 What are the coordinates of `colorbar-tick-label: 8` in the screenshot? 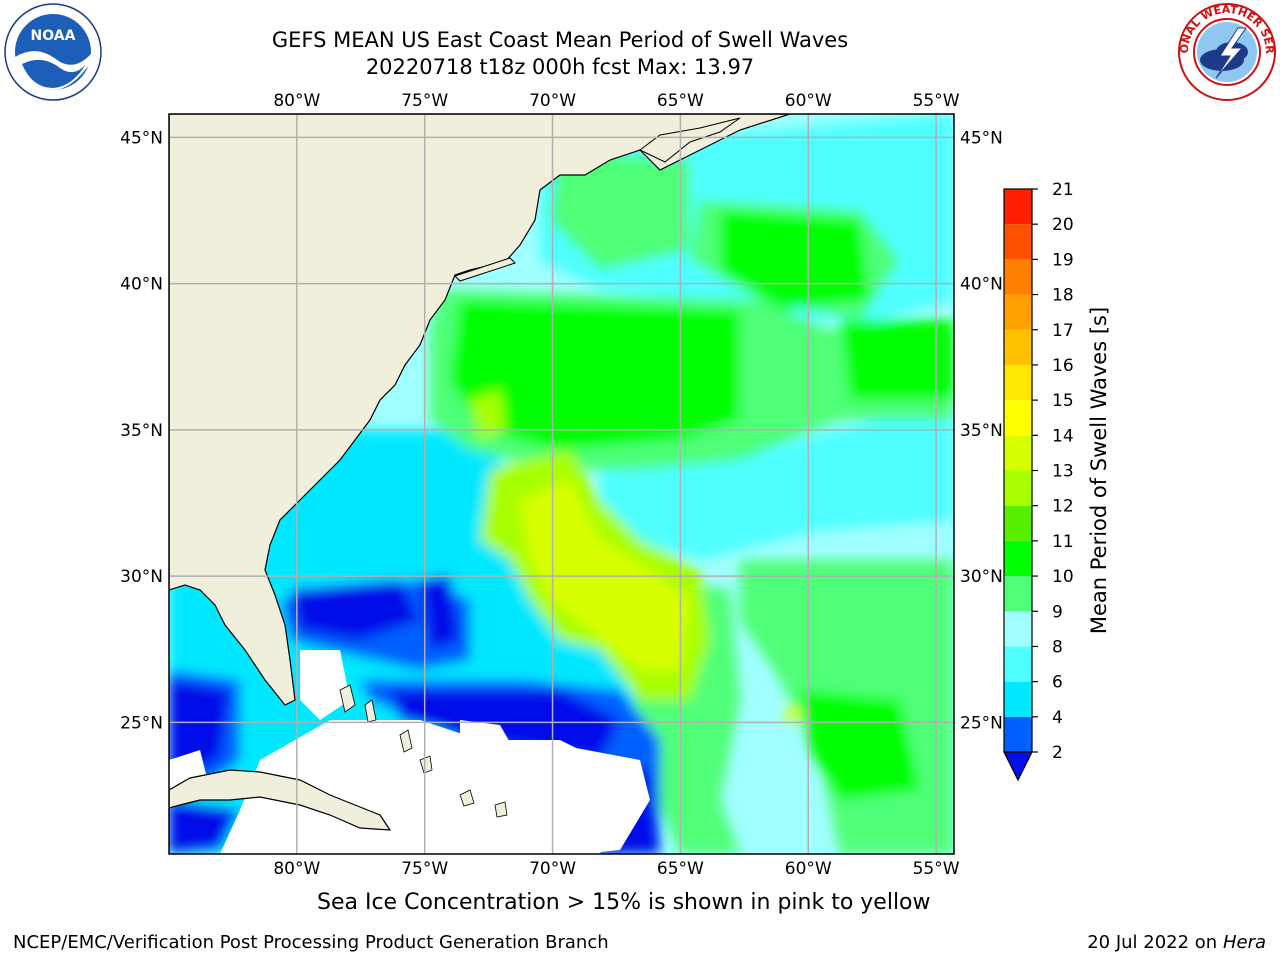 It's located at (1057, 647).